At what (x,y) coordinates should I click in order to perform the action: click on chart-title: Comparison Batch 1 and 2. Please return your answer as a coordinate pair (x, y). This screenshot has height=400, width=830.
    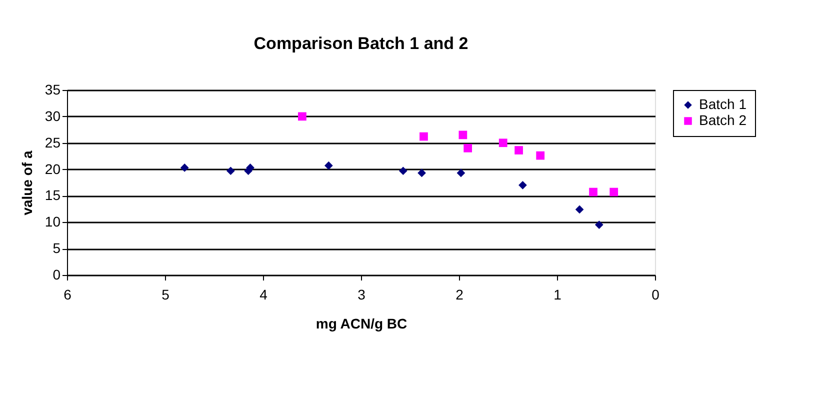
    Looking at the image, I should click on (361, 43).